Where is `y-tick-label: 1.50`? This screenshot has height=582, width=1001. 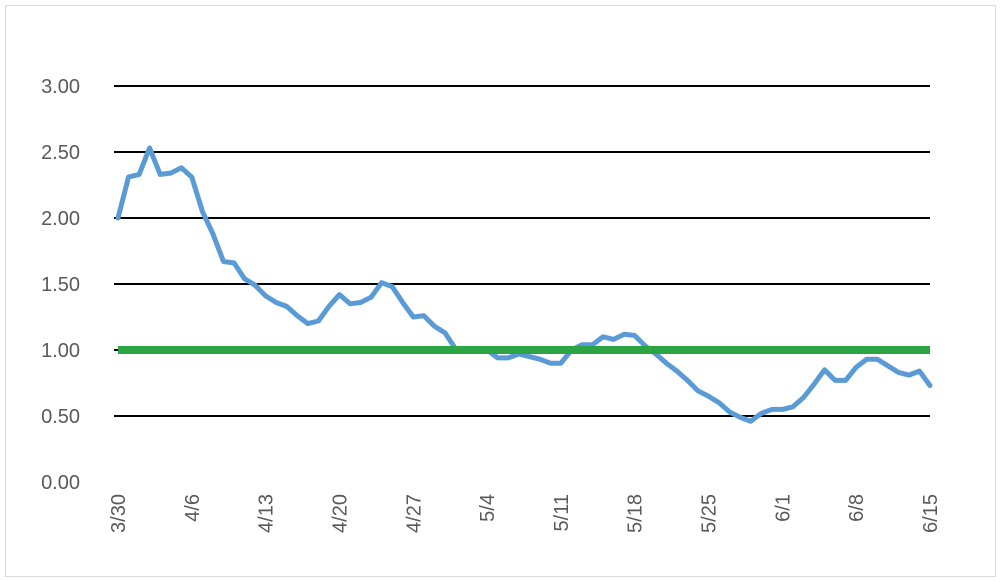
y-tick-label: 1.50 is located at coordinates (60, 285).